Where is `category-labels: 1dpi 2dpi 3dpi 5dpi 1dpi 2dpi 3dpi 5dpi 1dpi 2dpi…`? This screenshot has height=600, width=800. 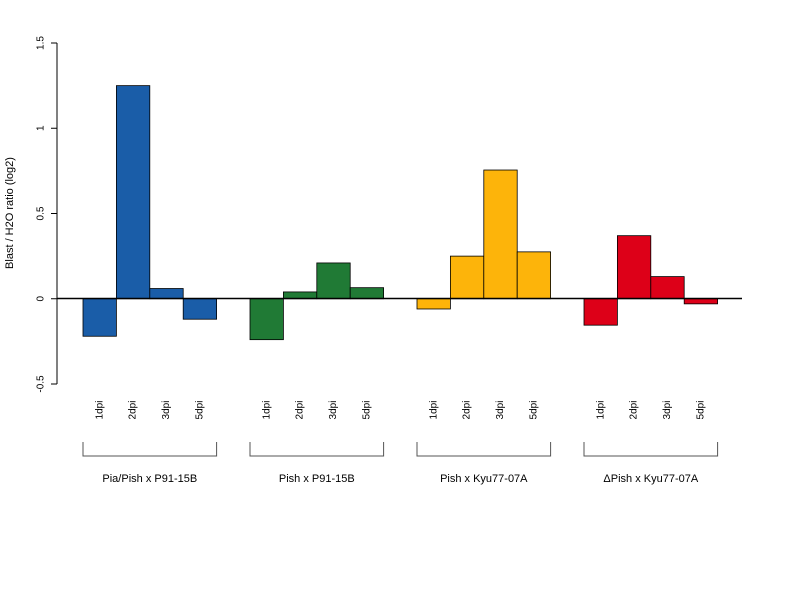
category-labels: 1dpi 2dpi 3dpi 5dpi 1dpi 2dpi 3dpi 5dpi 1dpi 2dpi… is located at coordinates (400, 410).